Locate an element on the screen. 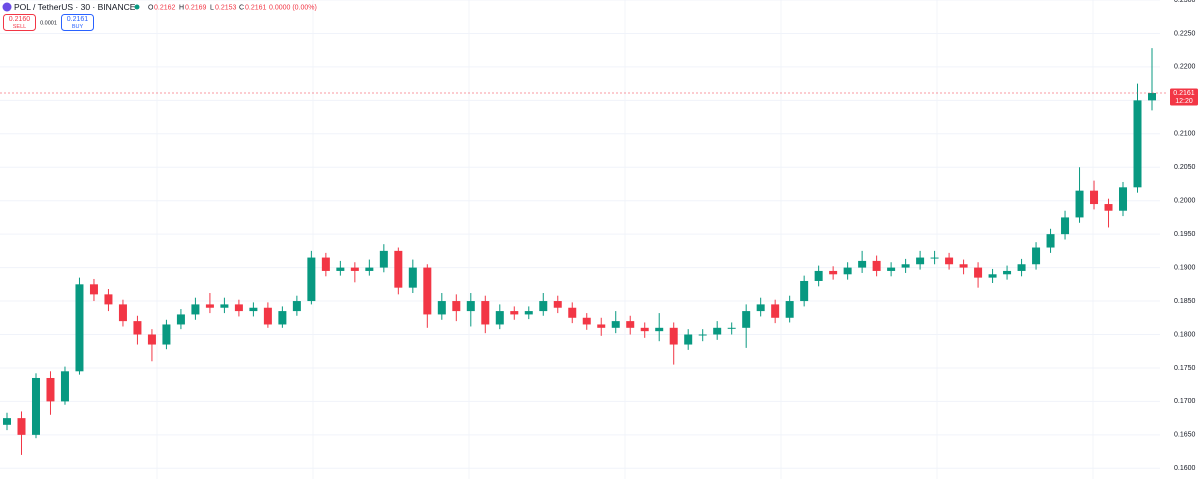 The height and width of the screenshot is (479, 1200). y-tick-label: 0.1650 is located at coordinates (1185, 435).